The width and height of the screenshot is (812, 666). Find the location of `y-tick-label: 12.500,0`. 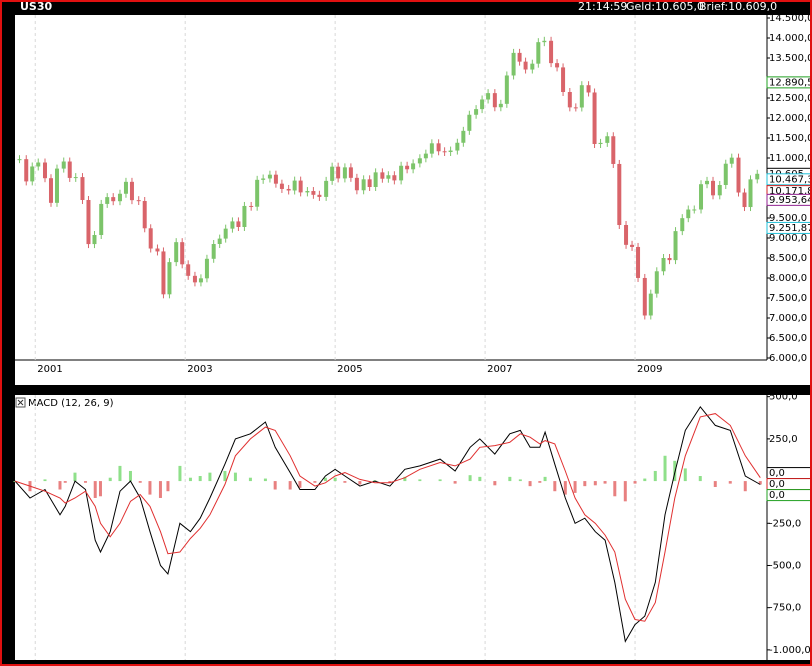

y-tick-label: 12.500,0 is located at coordinates (790, 98).